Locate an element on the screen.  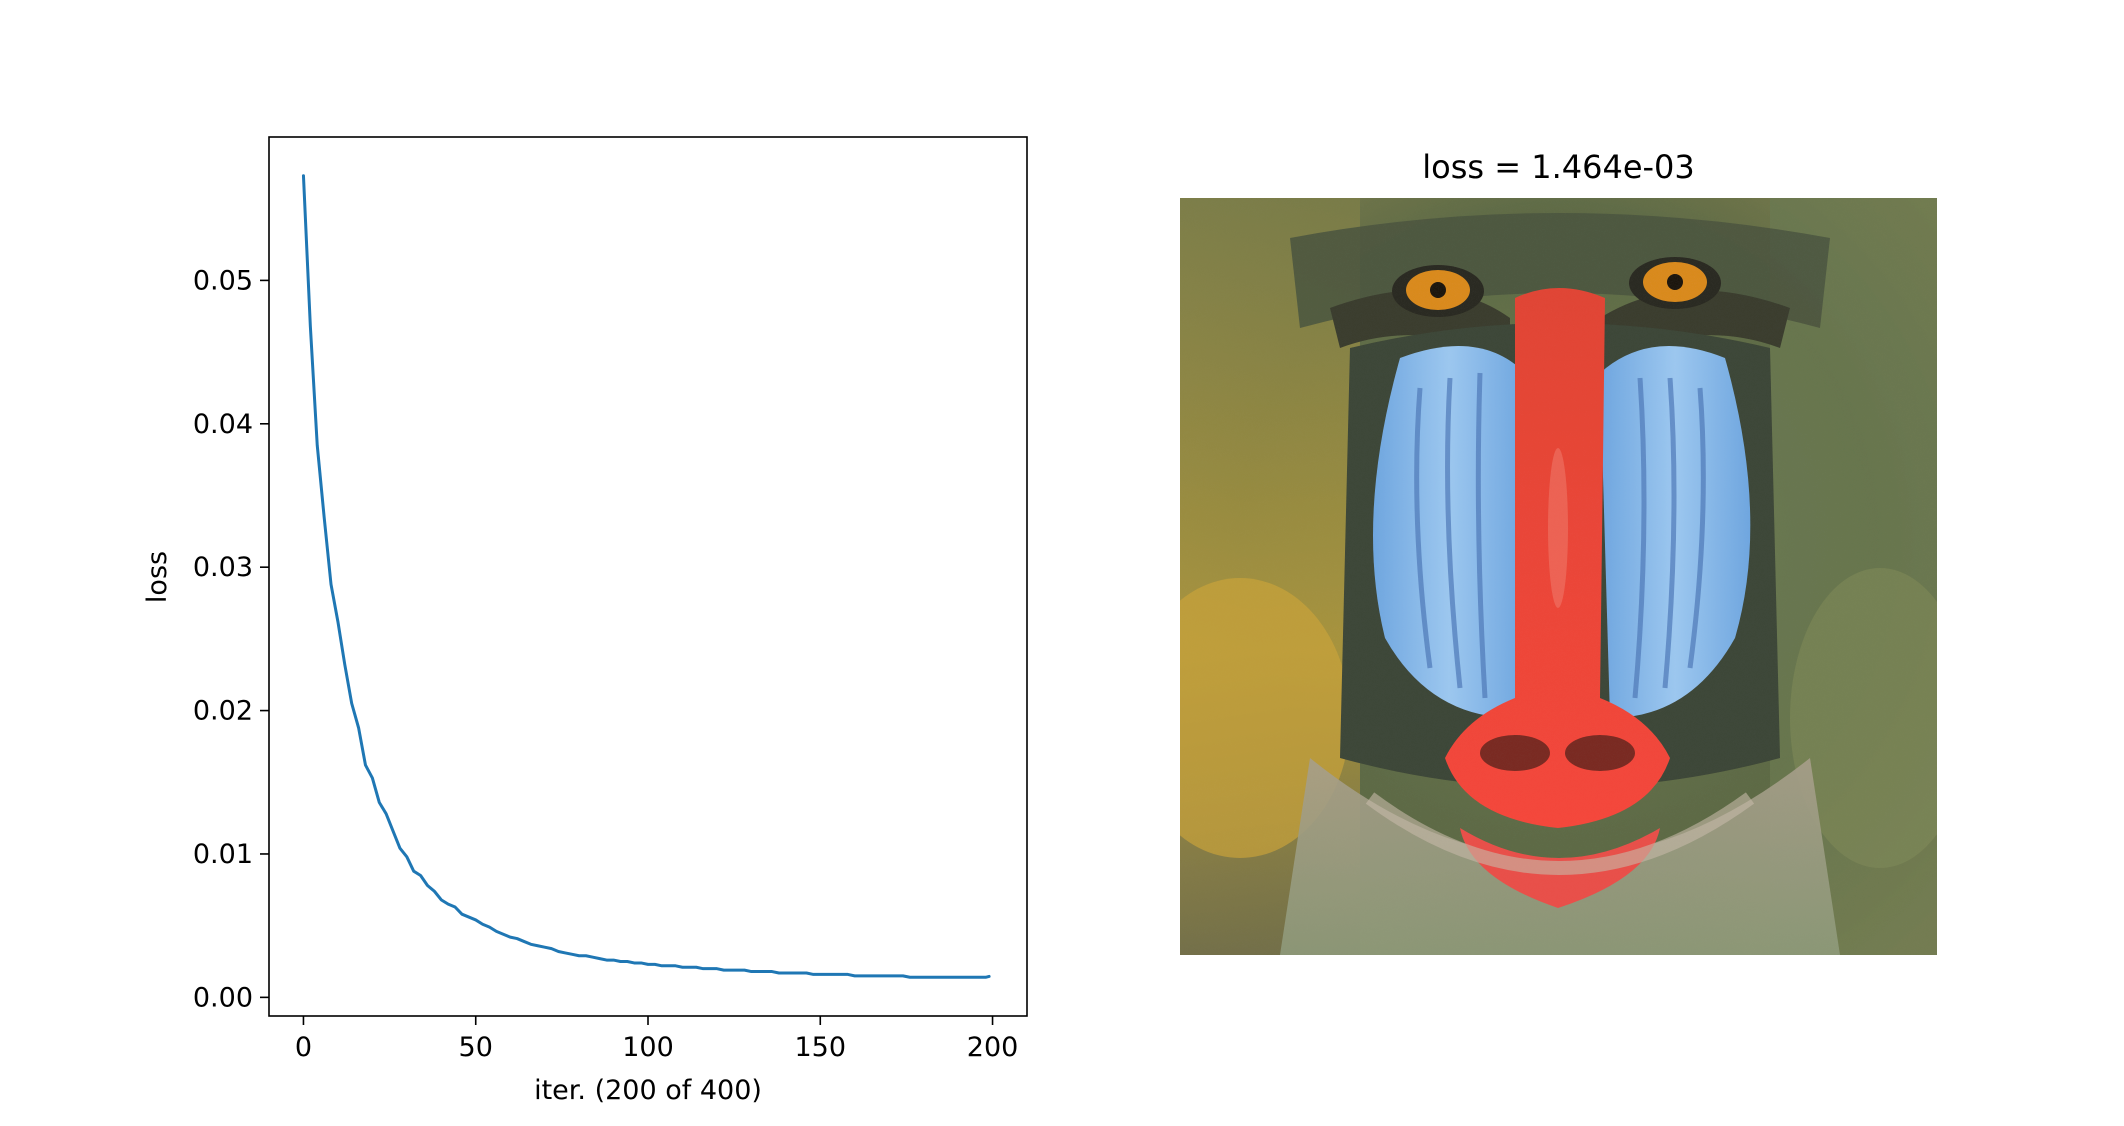
x-axis-ticks: 0 50 100 150 200 is located at coordinates (656, 1039).